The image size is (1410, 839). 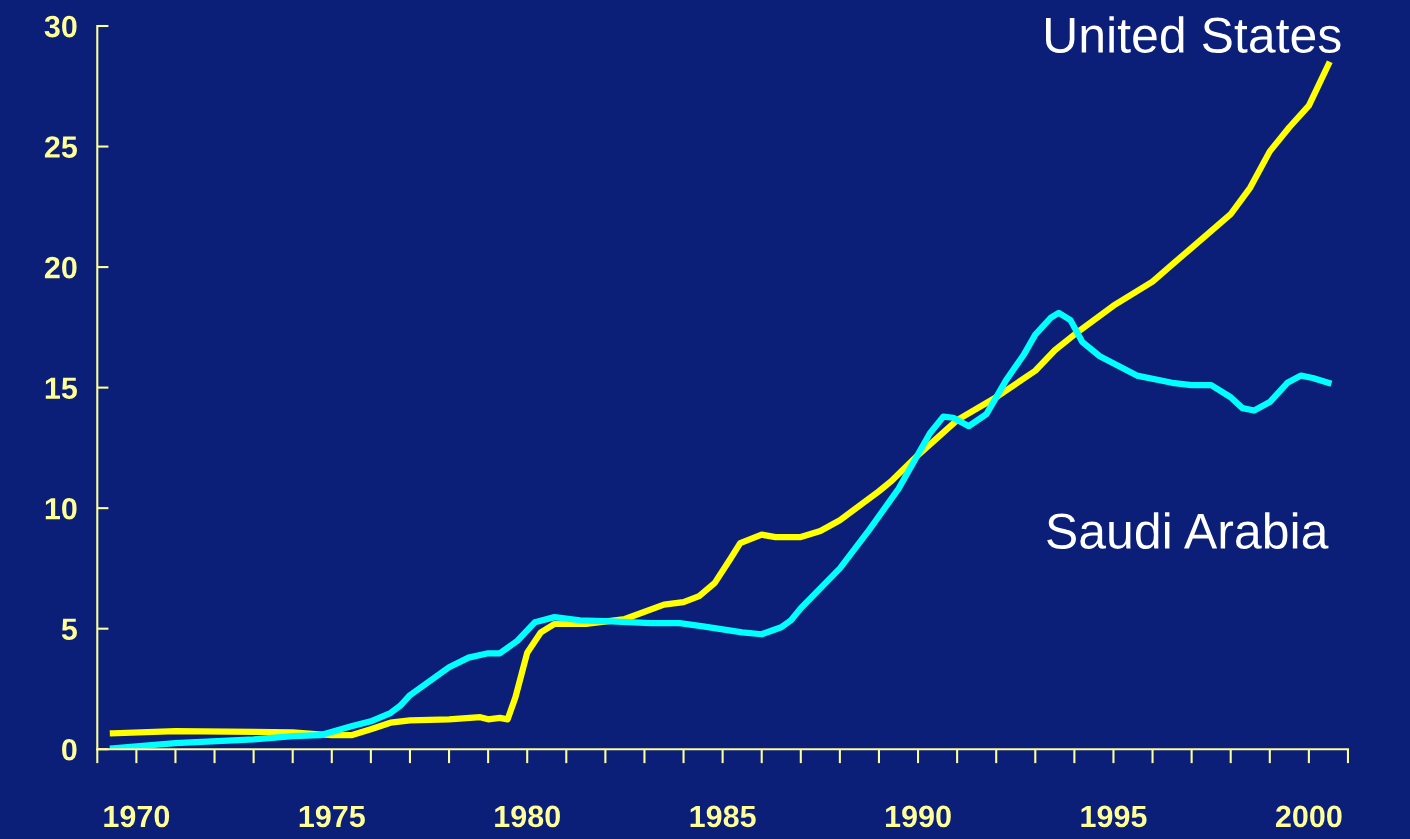 What do you see at coordinates (918, 816) in the screenshot?
I see `x-tick-label: 1990` at bounding box center [918, 816].